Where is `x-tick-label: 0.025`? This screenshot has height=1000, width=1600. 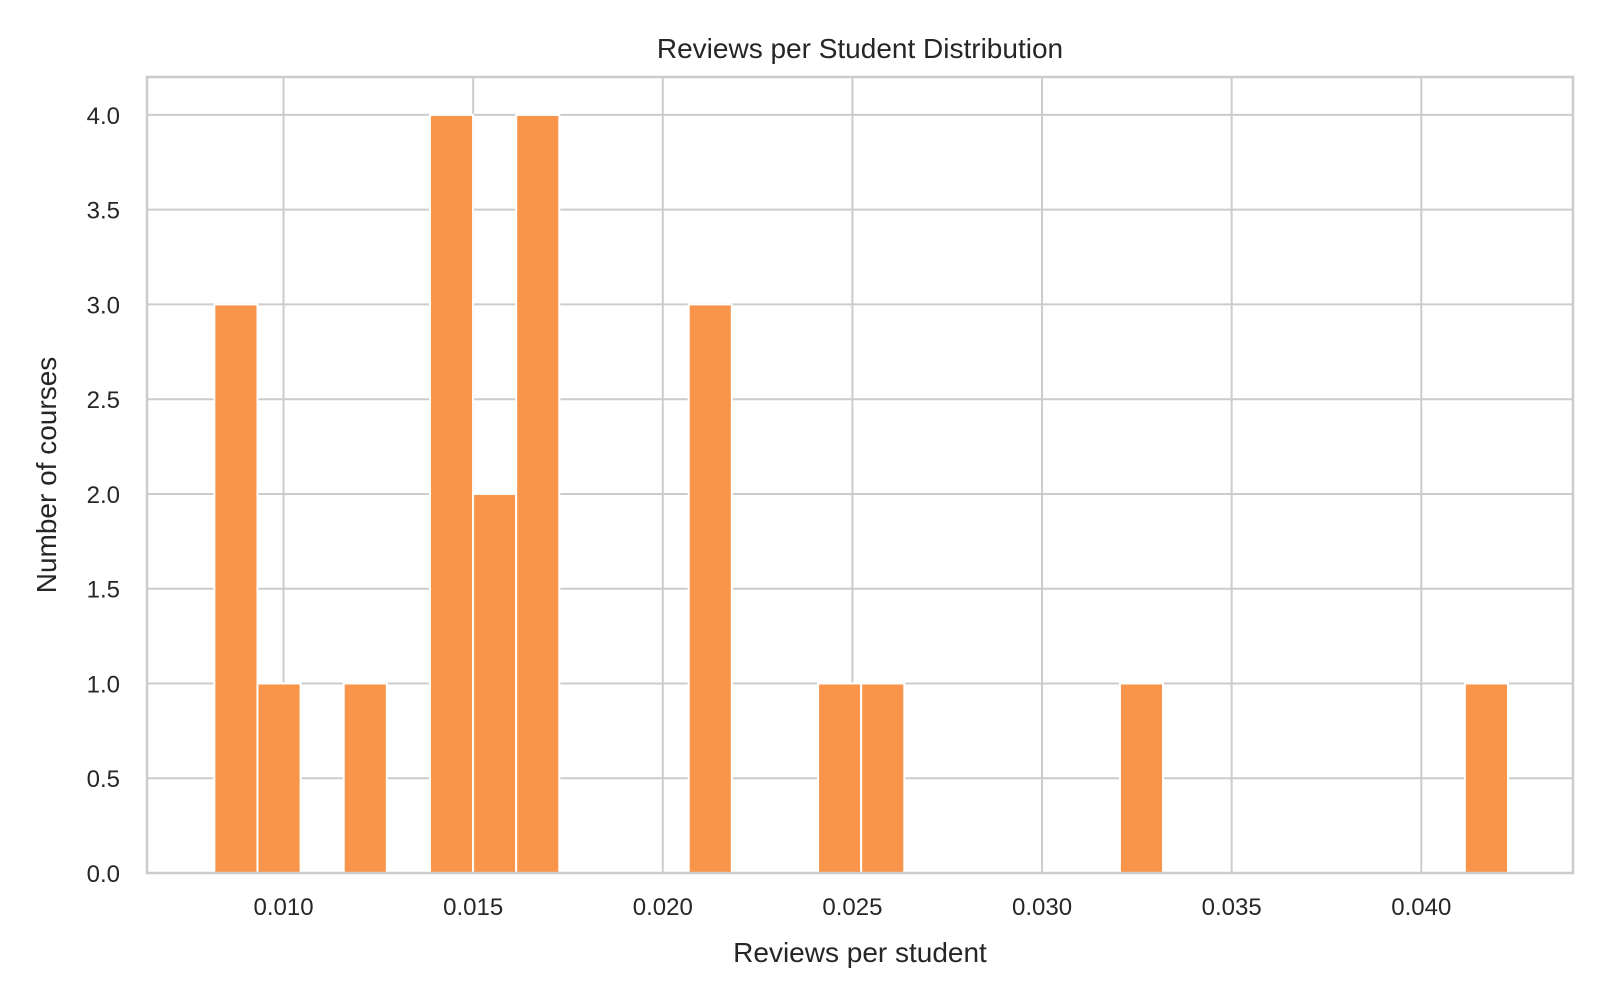
x-tick-label: 0.025 is located at coordinates (852, 907).